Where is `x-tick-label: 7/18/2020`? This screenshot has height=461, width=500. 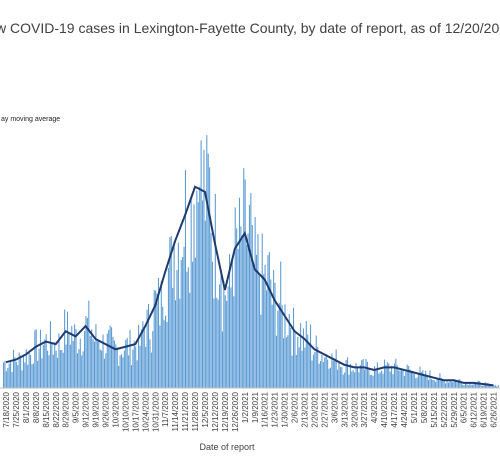
x-tick-label: 7/18/2020 is located at coordinates (6, 409).